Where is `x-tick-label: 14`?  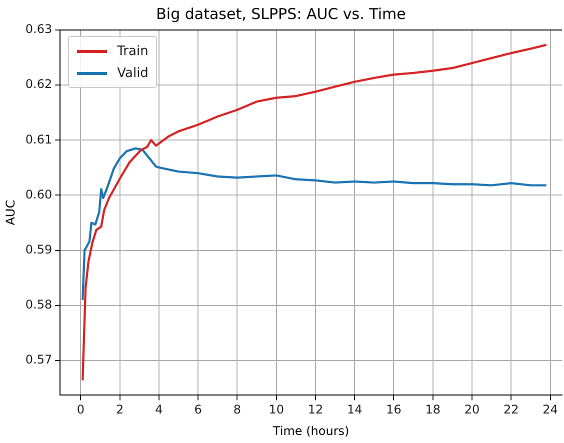
x-tick-label: 14 is located at coordinates (354, 409).